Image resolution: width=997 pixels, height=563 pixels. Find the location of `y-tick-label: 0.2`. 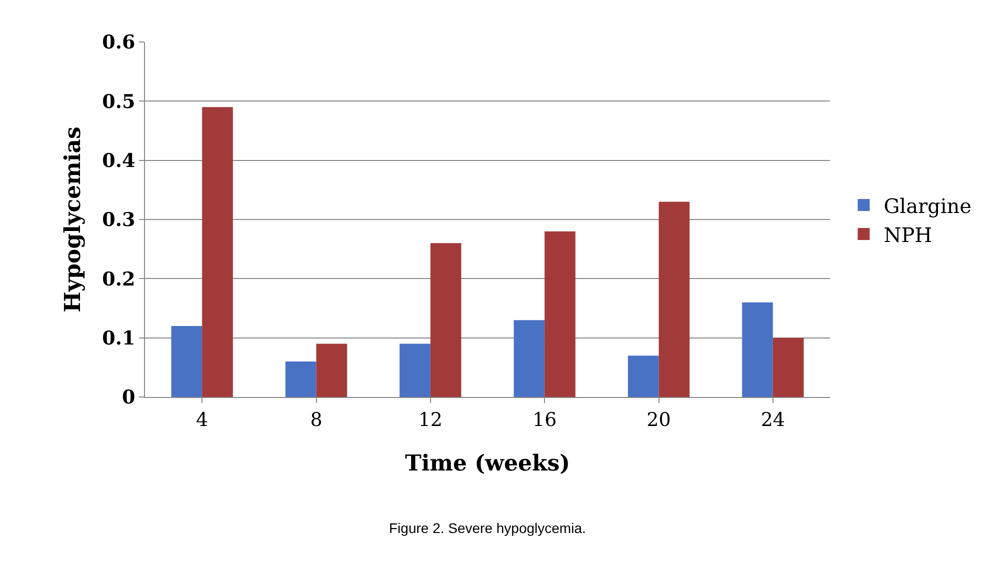

y-tick-label: 0.2 is located at coordinates (119, 279).